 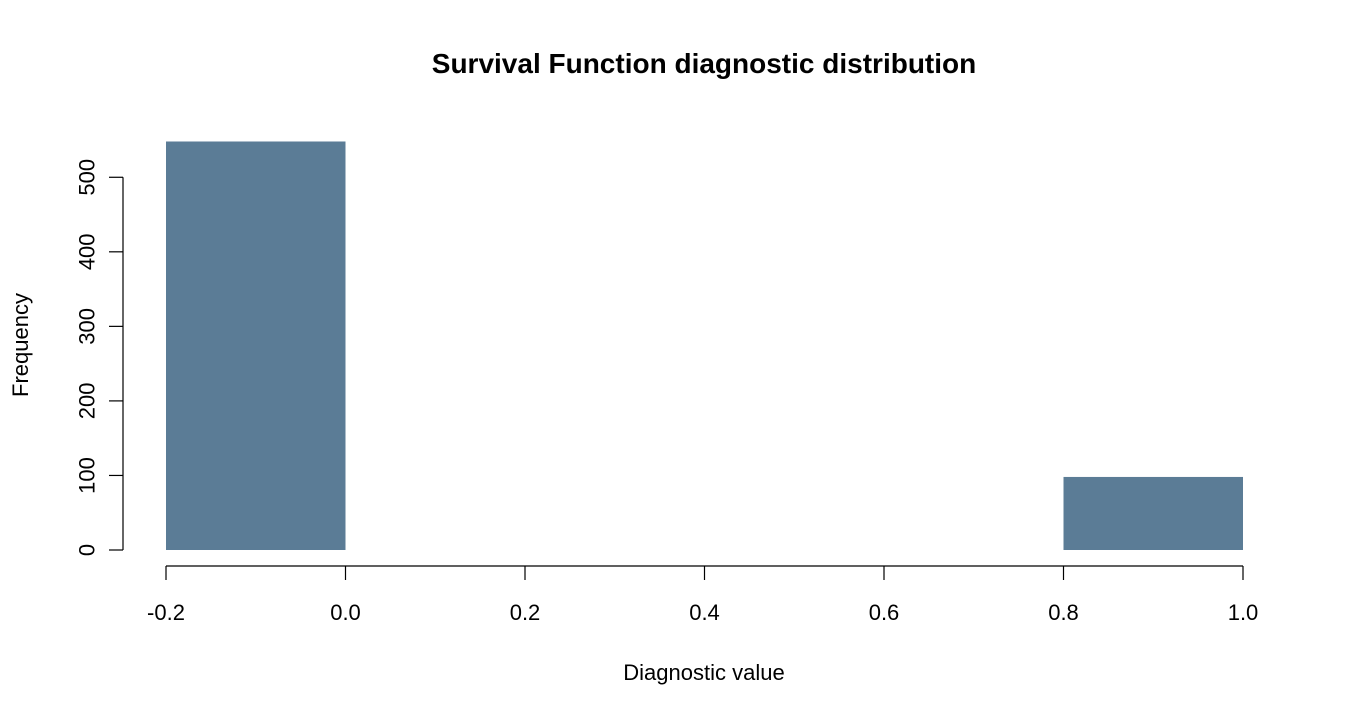 What do you see at coordinates (87, 401) in the screenshot?
I see `y-tick-label: 200` at bounding box center [87, 401].